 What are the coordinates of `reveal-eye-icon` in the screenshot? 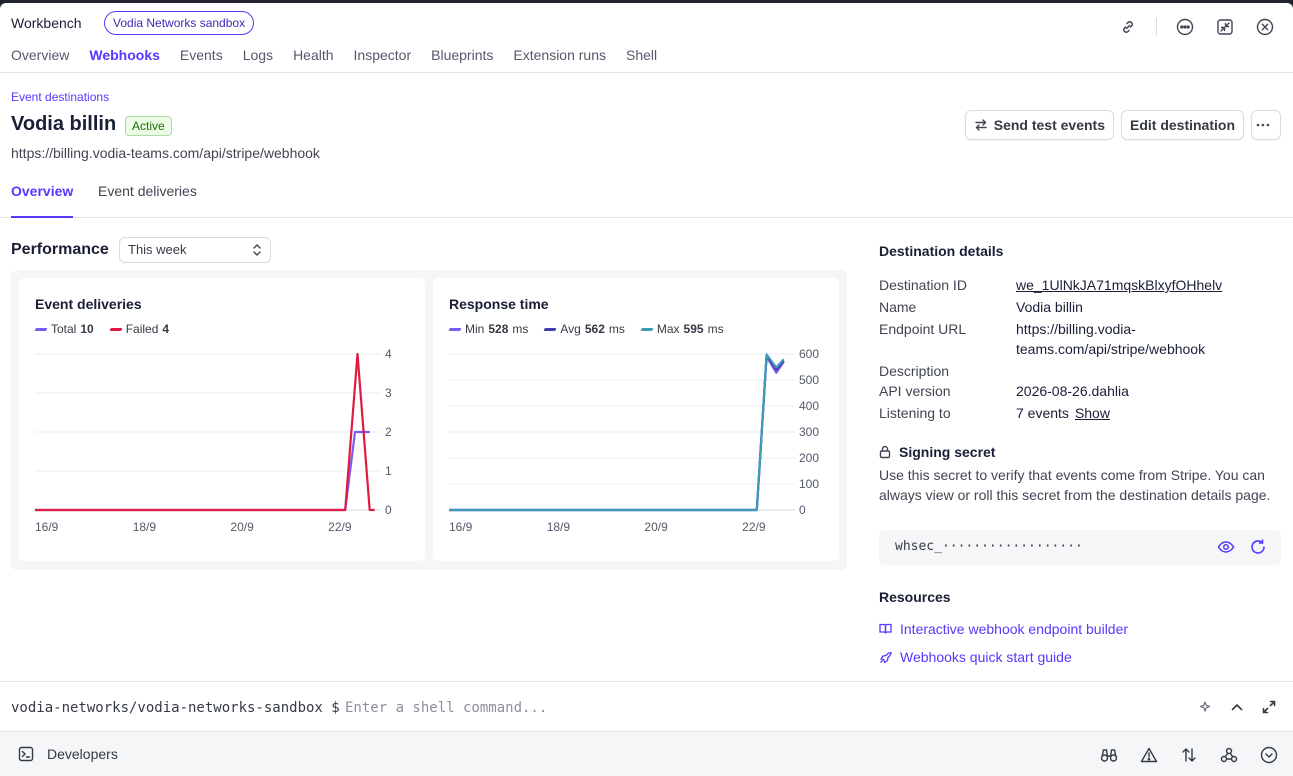 It's located at (1226, 549).